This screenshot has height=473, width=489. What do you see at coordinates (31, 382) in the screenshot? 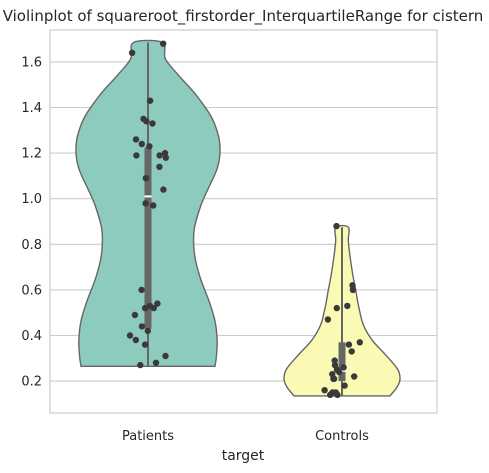
I see `y-tick-label: 0.2` at bounding box center [31, 382].